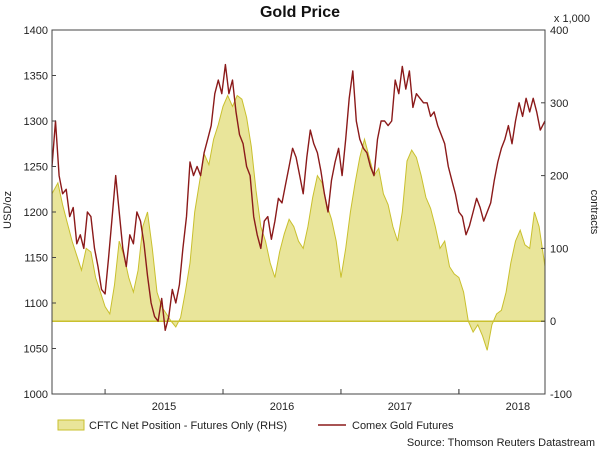 This screenshot has height=450, width=600. Describe the element at coordinates (36, 31) in the screenshot. I see `left-tick-label: 1400` at that location.